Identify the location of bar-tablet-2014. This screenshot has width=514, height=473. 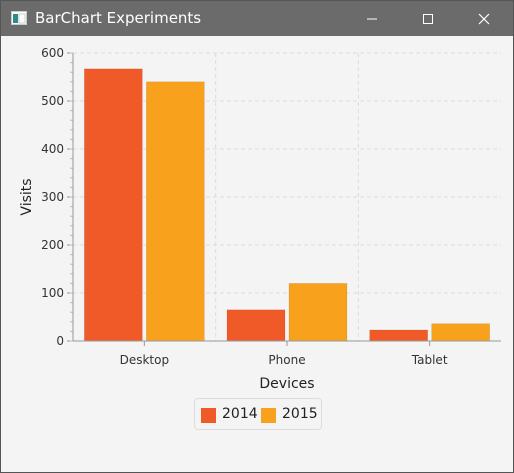
(398, 335).